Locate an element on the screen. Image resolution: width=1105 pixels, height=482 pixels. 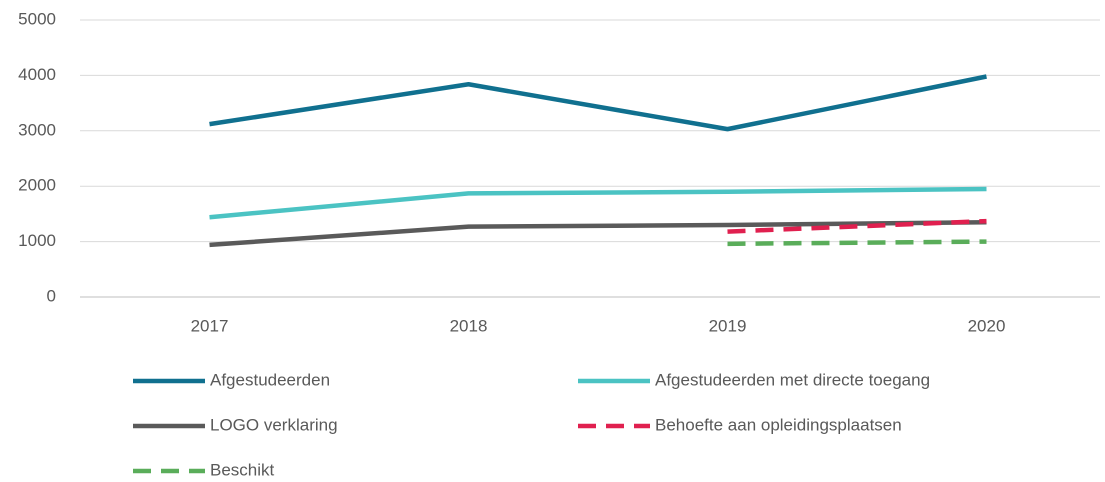
legend-label: Afgestudeerden is located at coordinates (270, 379).